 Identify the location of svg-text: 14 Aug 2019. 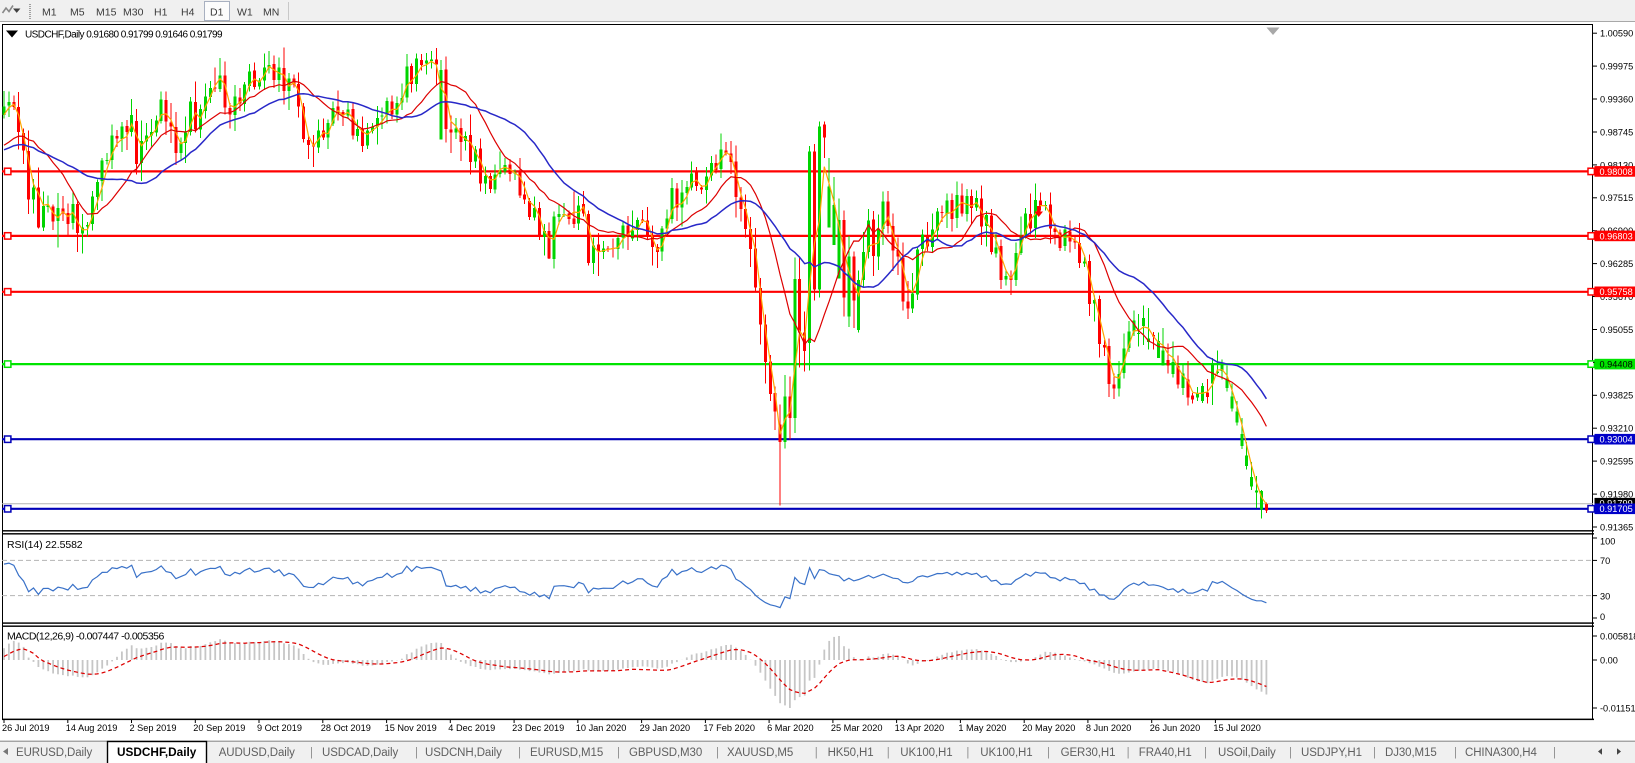
(92, 728).